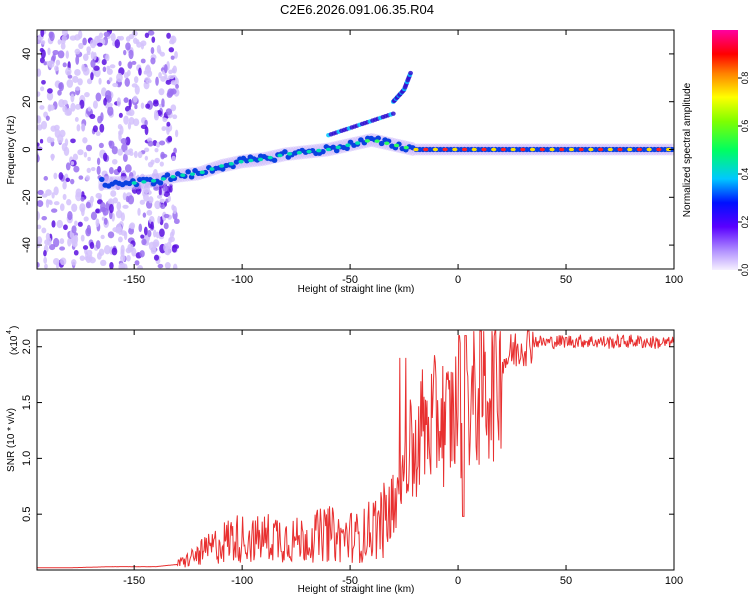 This screenshot has height=600, width=750. What do you see at coordinates (27, 514) in the screenshot?
I see `y-tick-label: 0.5` at bounding box center [27, 514].